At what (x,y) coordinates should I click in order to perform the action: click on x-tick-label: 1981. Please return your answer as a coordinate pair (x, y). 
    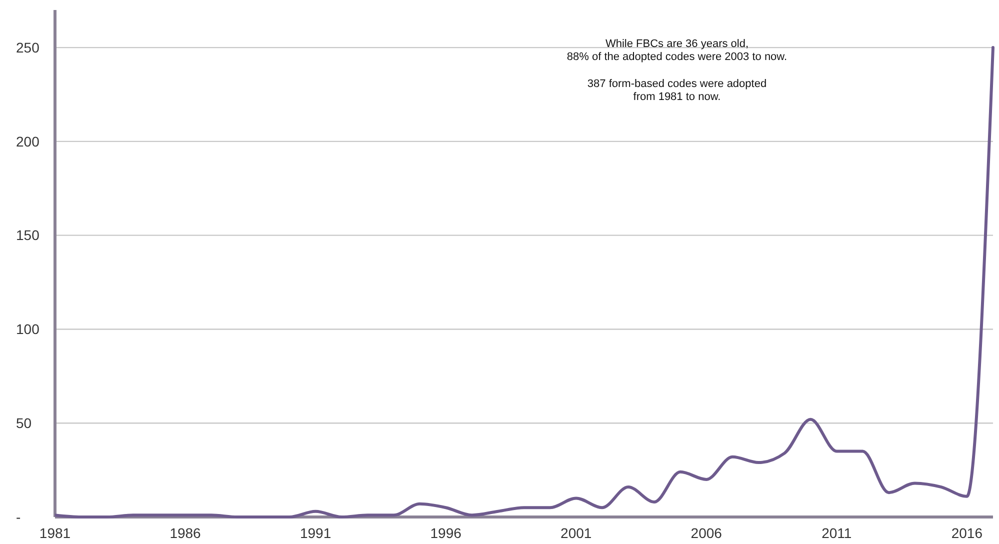
    Looking at the image, I should click on (55, 533).